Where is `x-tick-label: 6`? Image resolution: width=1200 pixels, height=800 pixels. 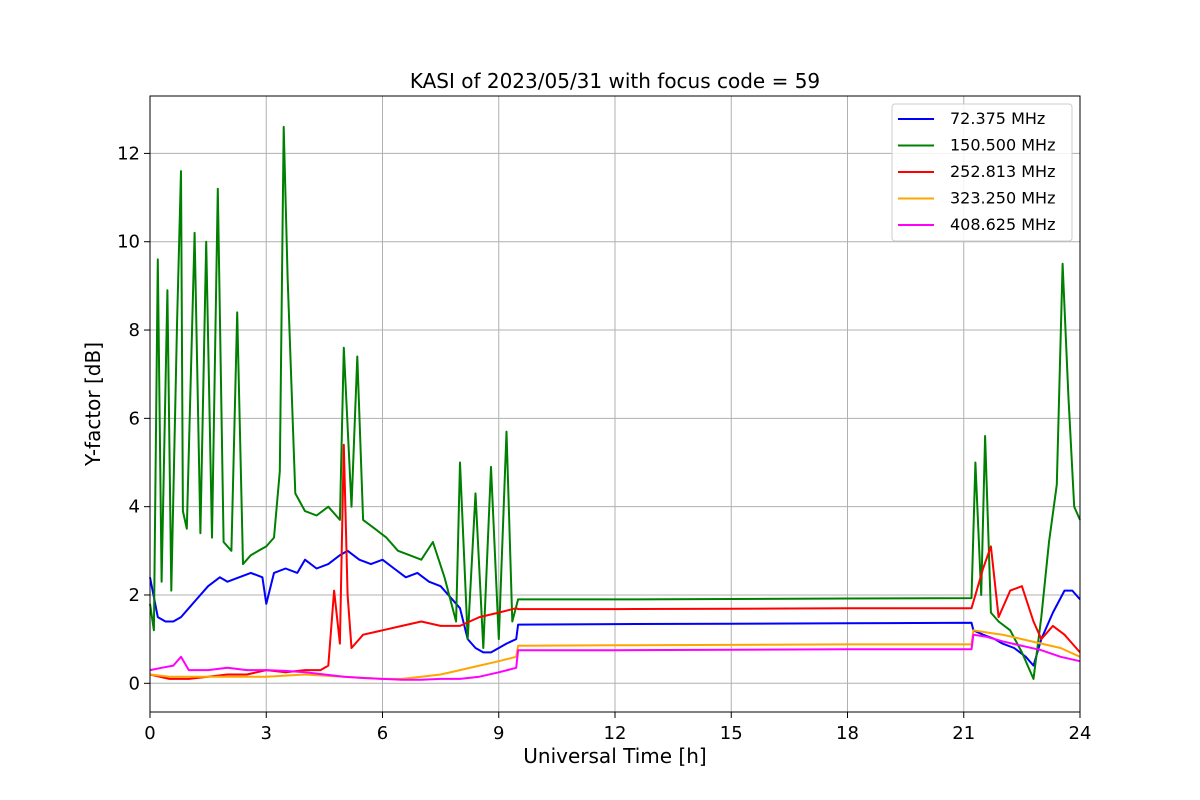 x-tick-label: 6 is located at coordinates (382, 733).